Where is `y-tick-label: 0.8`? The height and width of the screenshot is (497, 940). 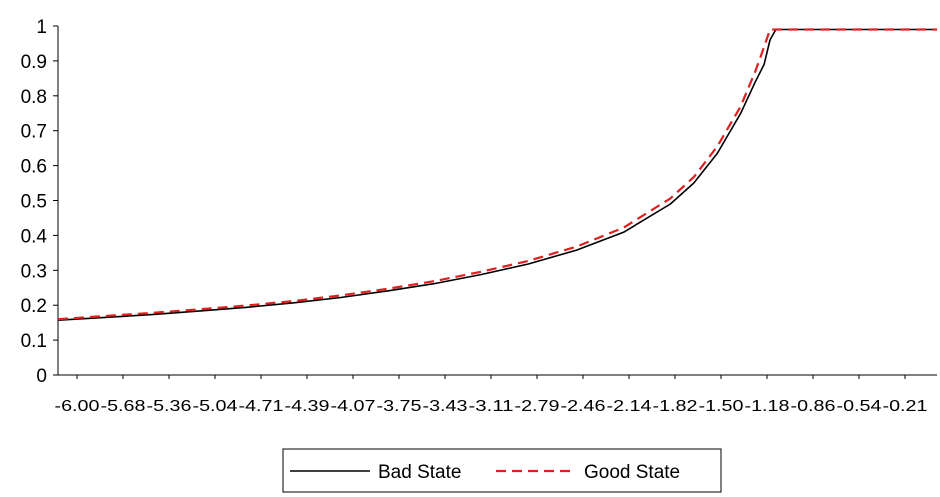 y-tick-label: 0.8 is located at coordinates (34, 97).